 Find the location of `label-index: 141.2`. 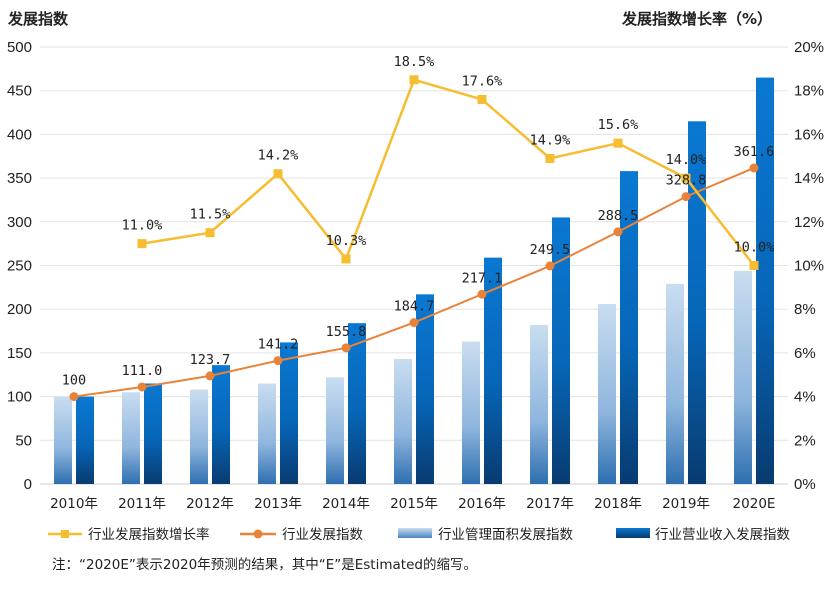

label-index: 141.2 is located at coordinates (278, 345).